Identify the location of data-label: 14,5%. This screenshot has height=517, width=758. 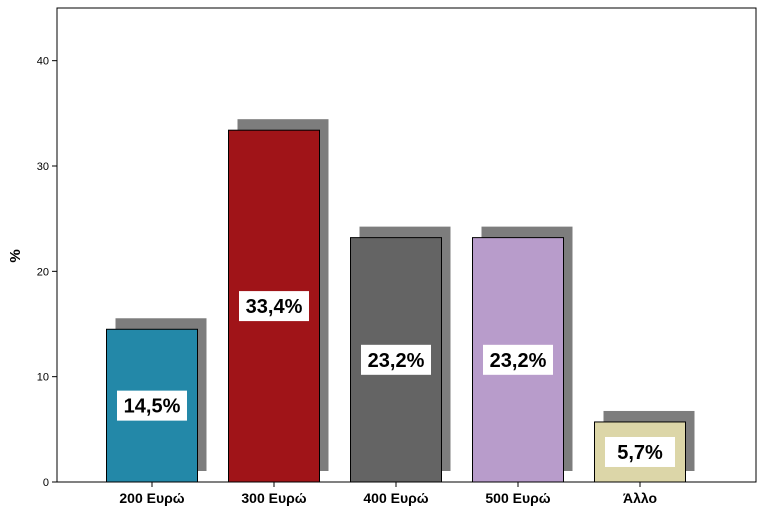
(152, 407).